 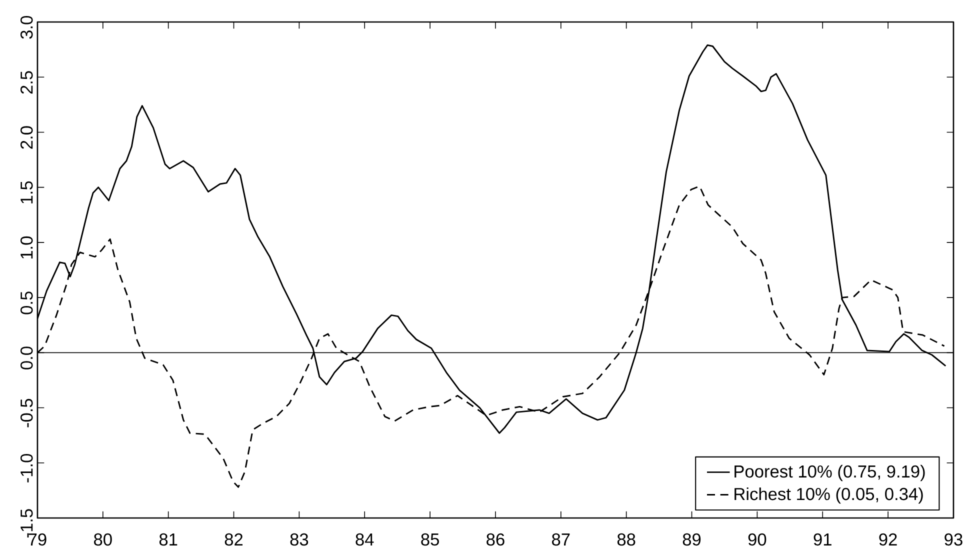 I want to click on x-tick-label: 83, so click(x=299, y=539).